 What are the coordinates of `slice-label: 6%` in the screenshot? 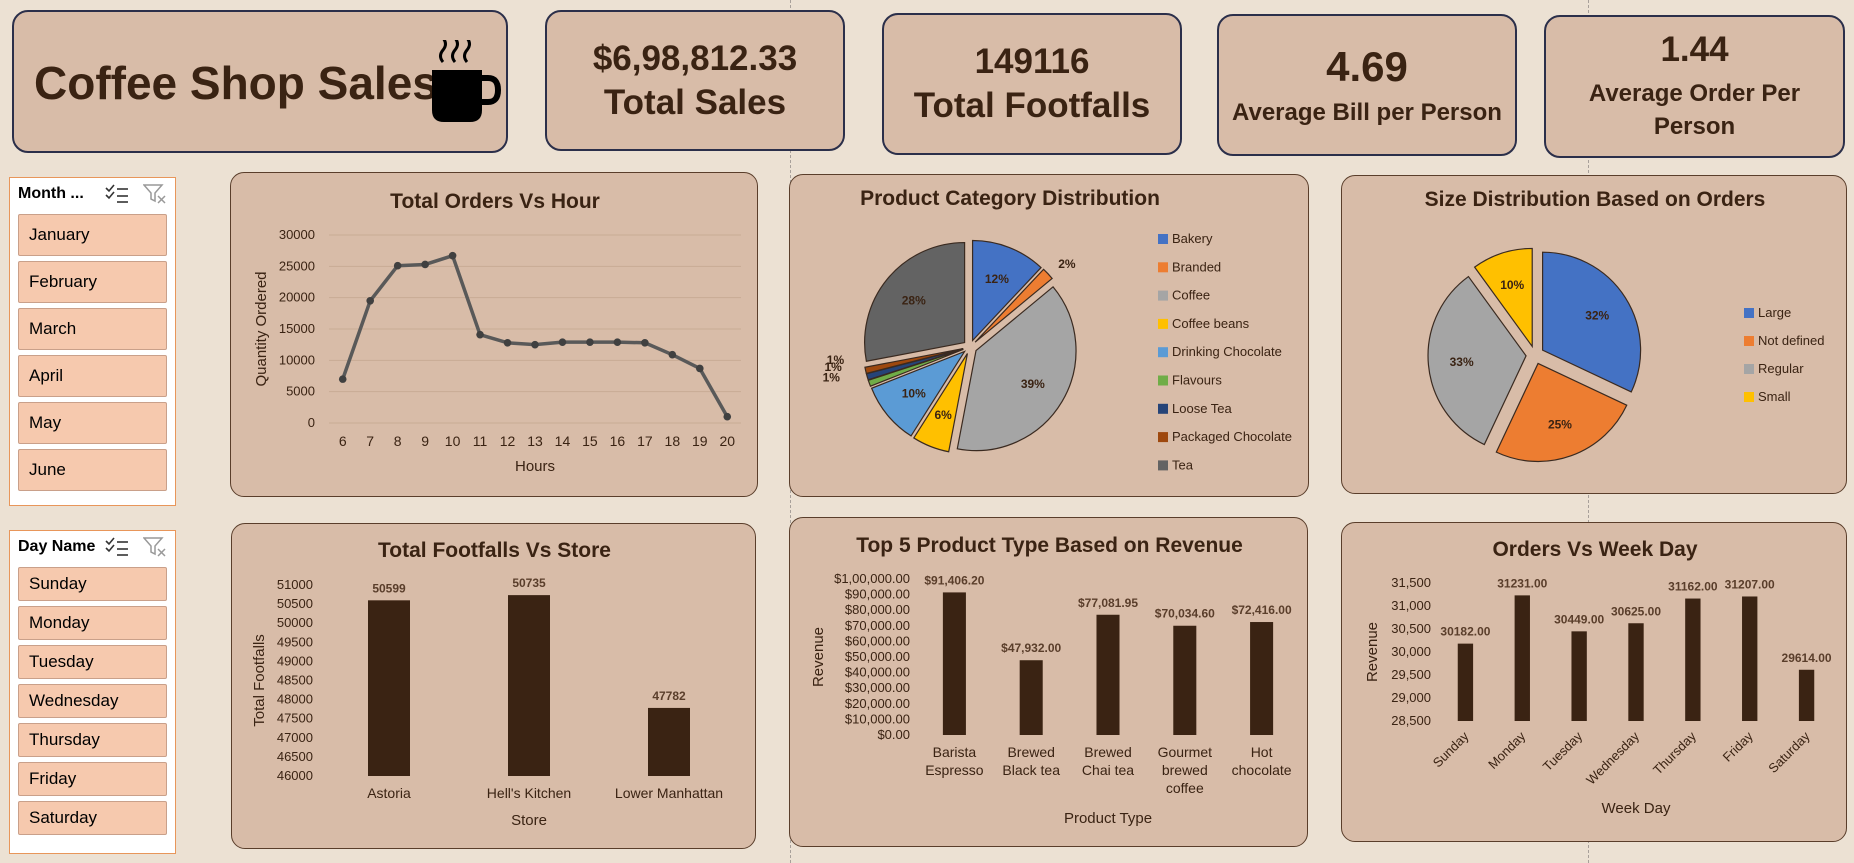 It's located at (943, 415).